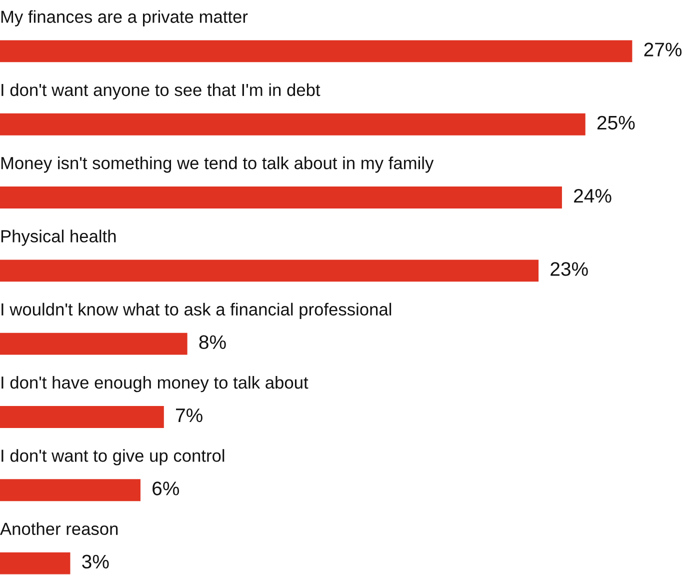 The width and height of the screenshot is (691, 575). What do you see at coordinates (189, 415) in the screenshot?
I see `data-label: 7%` at bounding box center [189, 415].